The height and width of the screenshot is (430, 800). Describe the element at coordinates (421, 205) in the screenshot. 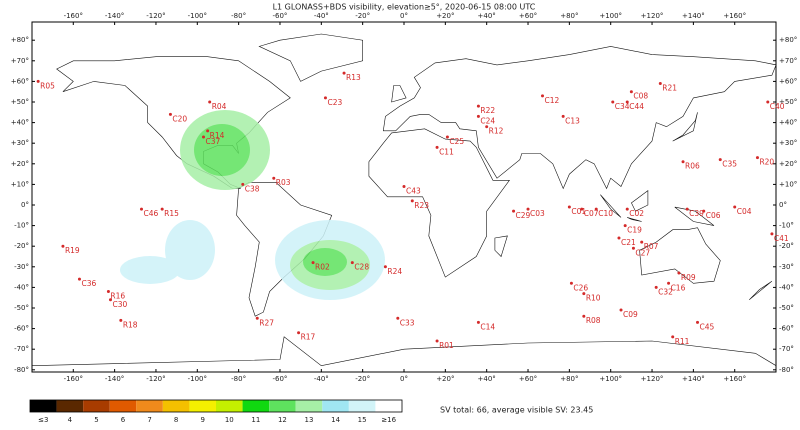

I see `satellite-label: R23` at that location.